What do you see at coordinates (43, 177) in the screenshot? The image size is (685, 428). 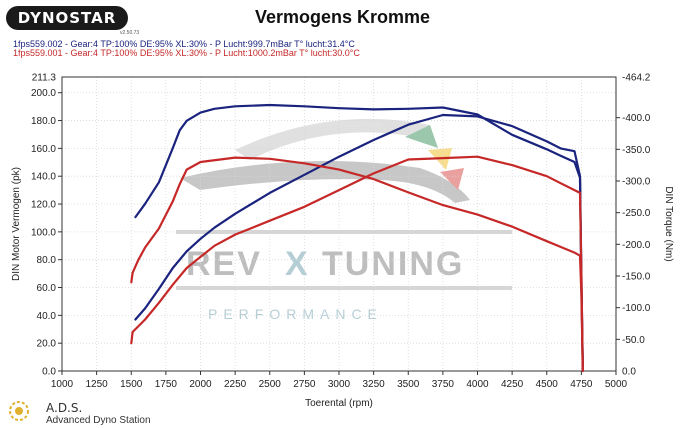 I see `y-tick-label: 140.0` at bounding box center [43, 177].